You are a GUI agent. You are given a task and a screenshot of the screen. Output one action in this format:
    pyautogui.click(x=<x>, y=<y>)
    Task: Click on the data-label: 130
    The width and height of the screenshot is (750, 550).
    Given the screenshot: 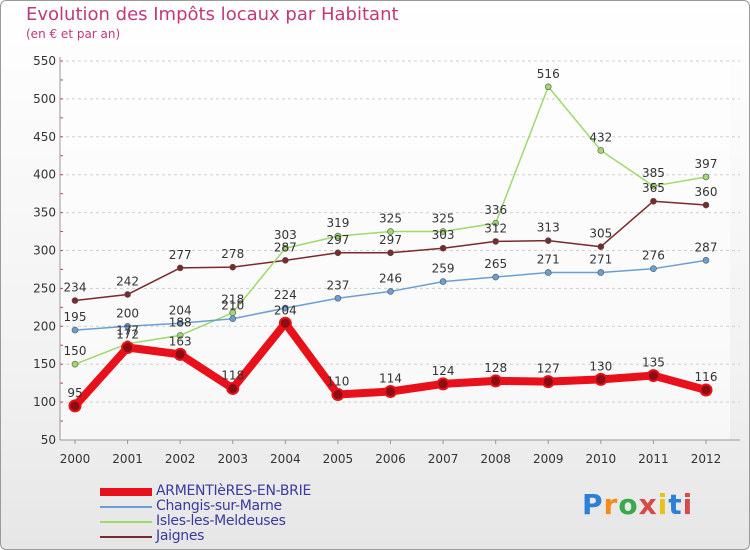 What is the action you would take?
    pyautogui.click(x=600, y=366)
    